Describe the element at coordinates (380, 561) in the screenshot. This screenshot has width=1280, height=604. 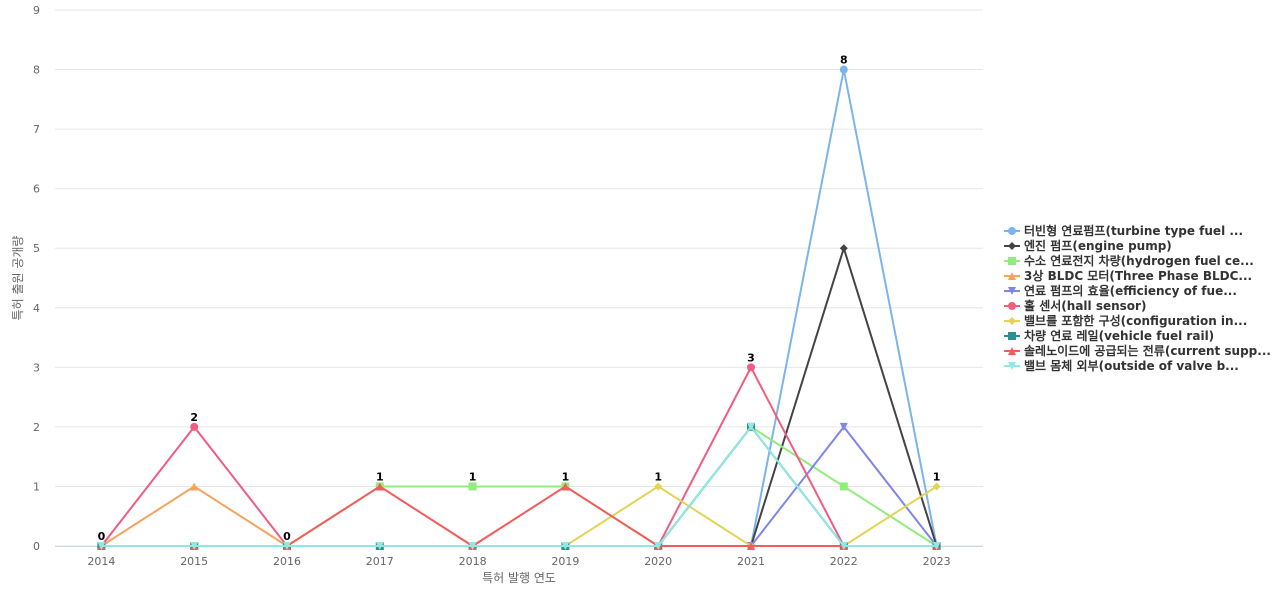
I see `x-tick-label: 2017` at that location.